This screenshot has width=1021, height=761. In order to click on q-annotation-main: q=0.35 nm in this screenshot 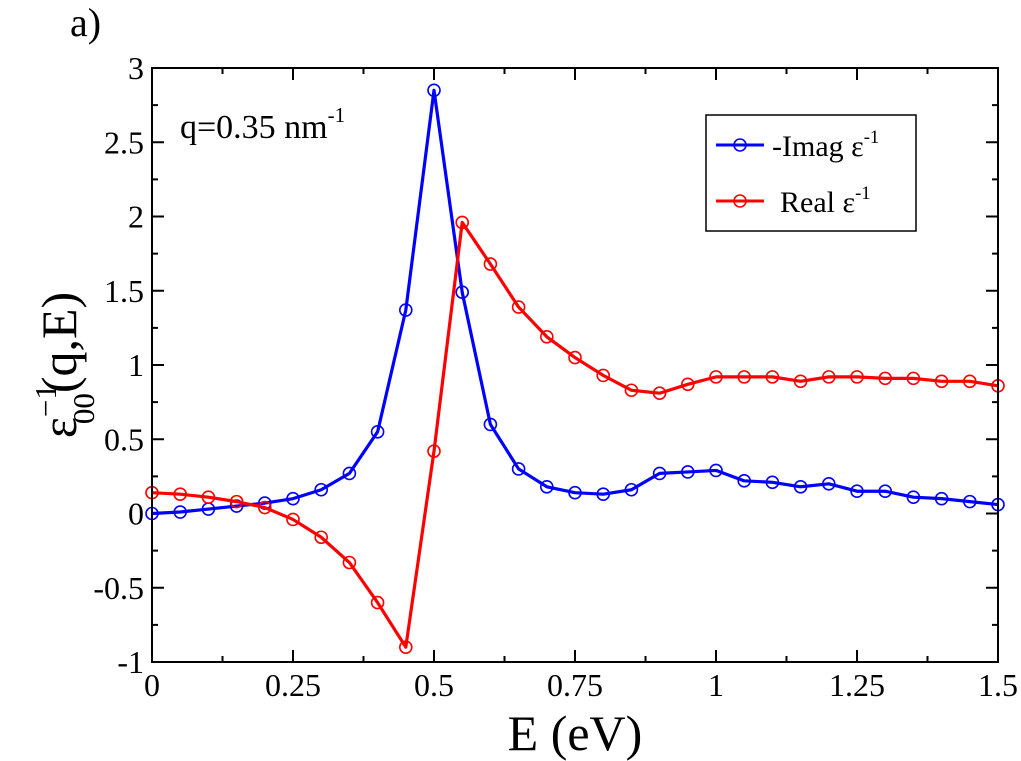, I will do `click(254, 127)`.